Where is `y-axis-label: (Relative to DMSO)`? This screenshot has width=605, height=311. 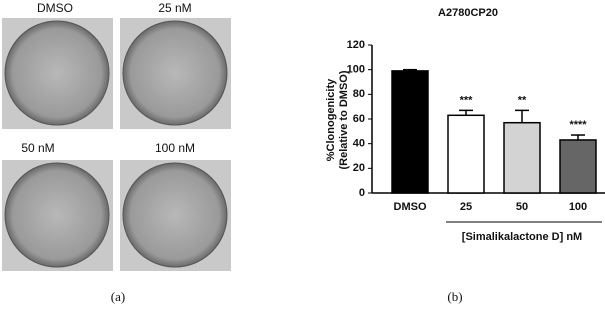
y-axis-label: (Relative to DMSO) is located at coordinates (344, 119).